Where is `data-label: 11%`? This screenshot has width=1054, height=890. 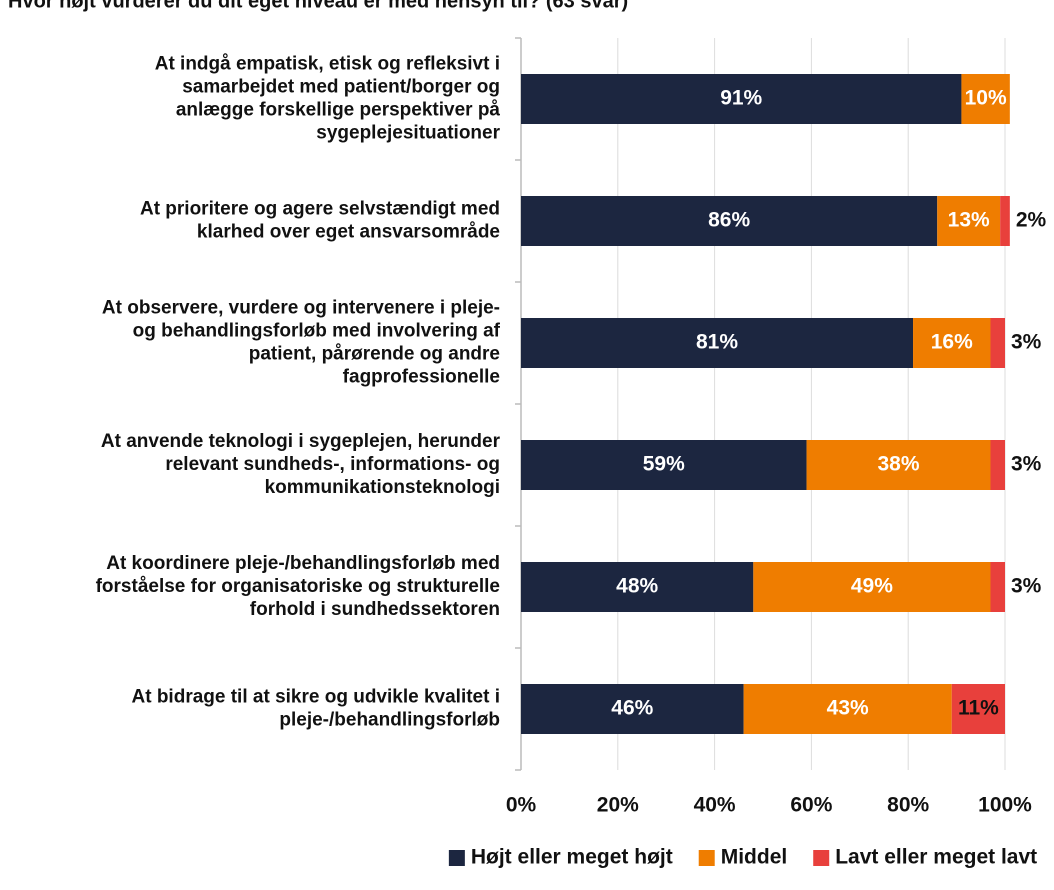
data-label: 11% is located at coordinates (978, 708).